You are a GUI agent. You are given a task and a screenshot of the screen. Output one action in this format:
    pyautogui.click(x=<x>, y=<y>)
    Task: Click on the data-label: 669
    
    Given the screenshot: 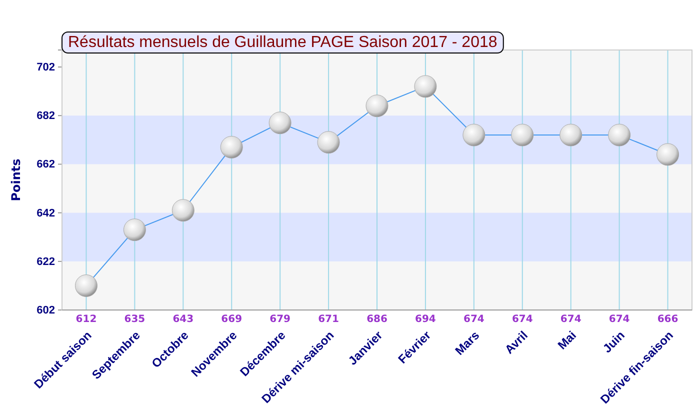 What is the action you would take?
    pyautogui.click(x=231, y=319)
    